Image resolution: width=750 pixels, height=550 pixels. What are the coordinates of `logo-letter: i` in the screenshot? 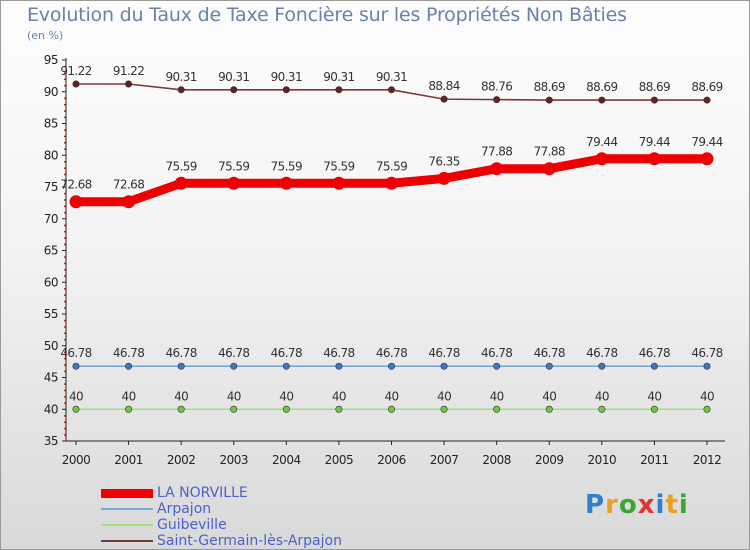 It's located at (660, 505).